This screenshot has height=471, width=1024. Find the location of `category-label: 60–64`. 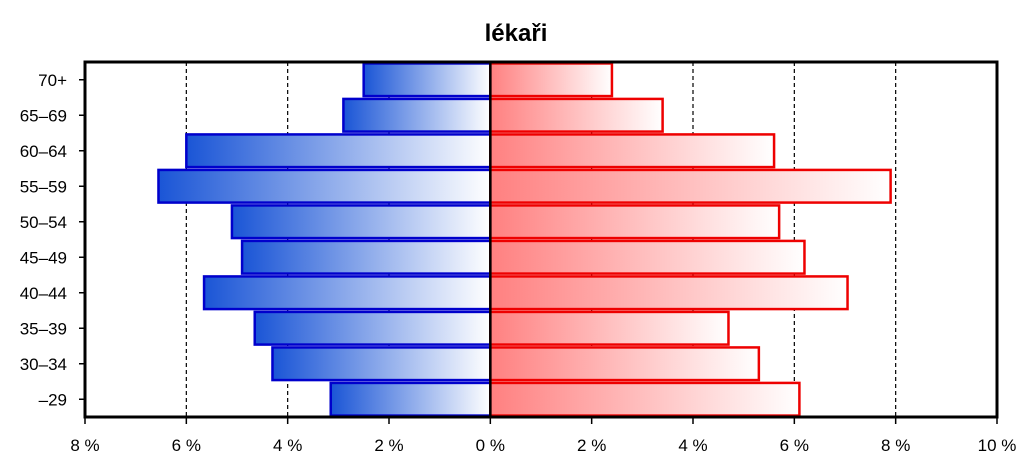

category-label: 60–64 is located at coordinates (43, 151).